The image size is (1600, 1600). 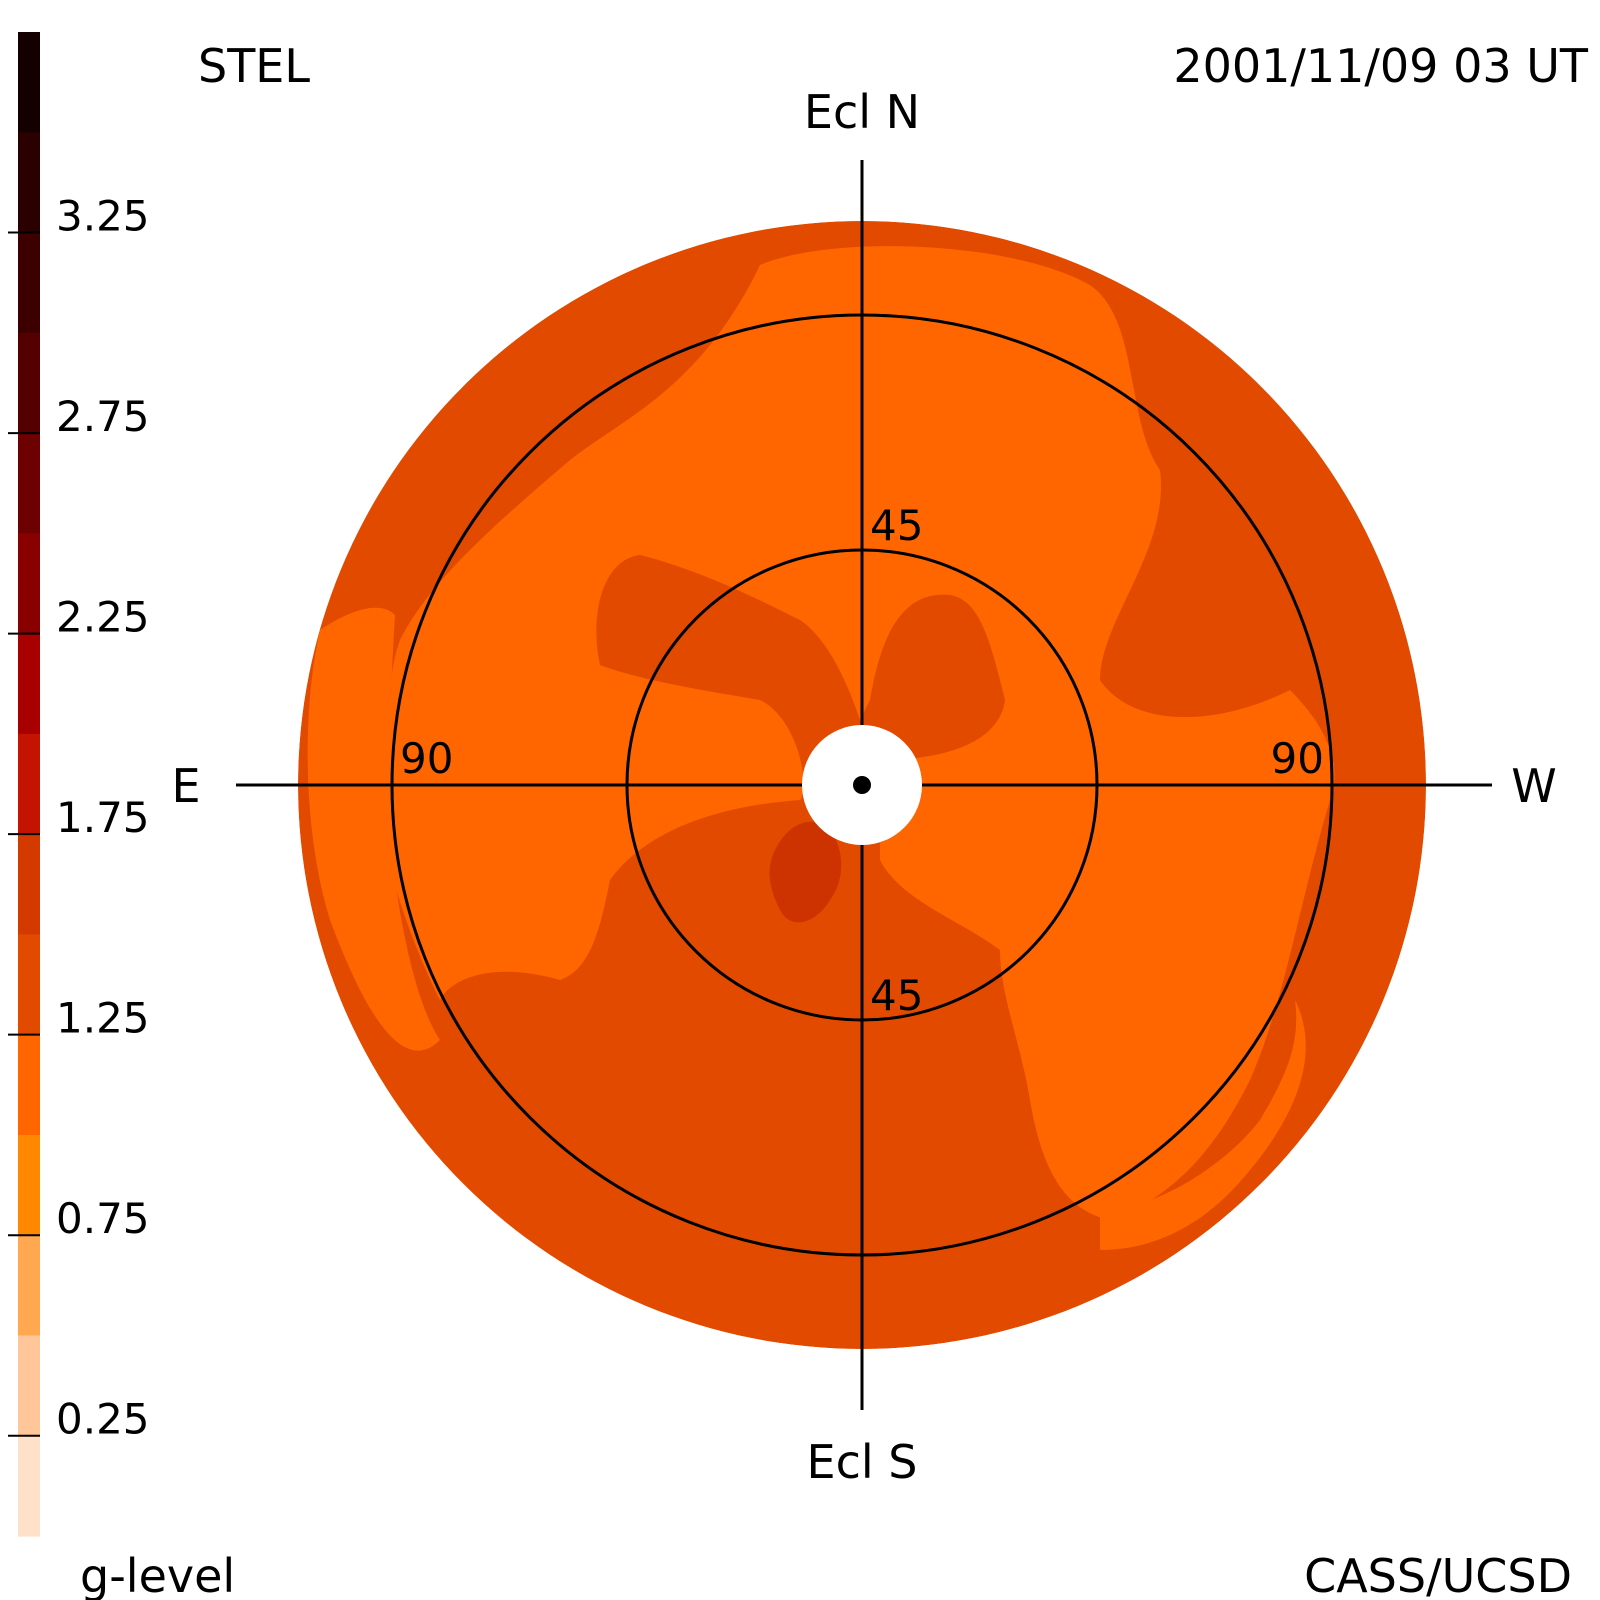 I want to click on timestamp-label: 2001/11/09 03 UT, so click(x=1381, y=66).